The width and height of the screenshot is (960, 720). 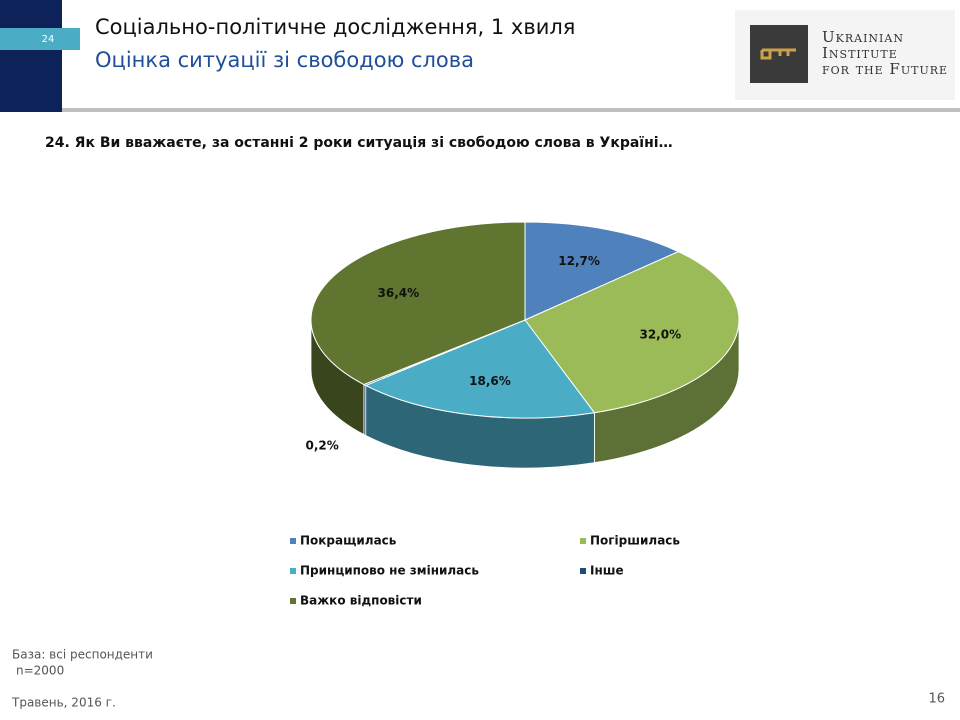 What do you see at coordinates (936, 699) in the screenshot?
I see `page-number: 16` at bounding box center [936, 699].